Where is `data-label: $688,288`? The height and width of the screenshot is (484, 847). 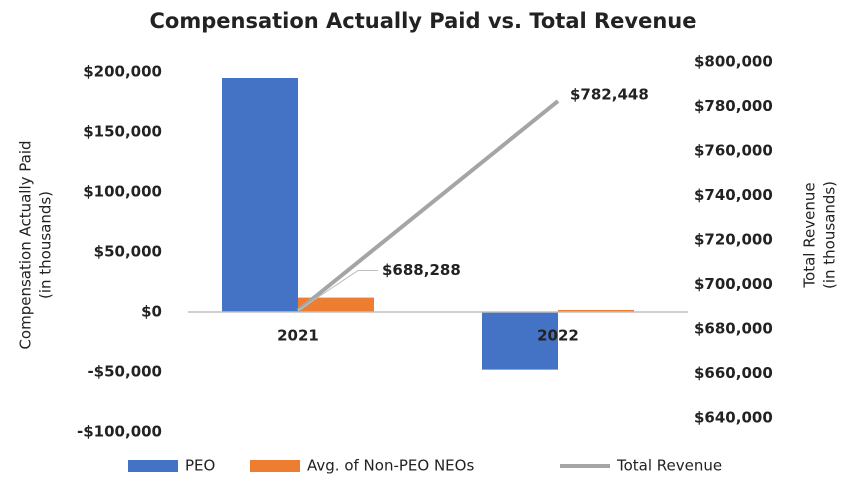
data-label: $688,288 is located at coordinates (421, 270).